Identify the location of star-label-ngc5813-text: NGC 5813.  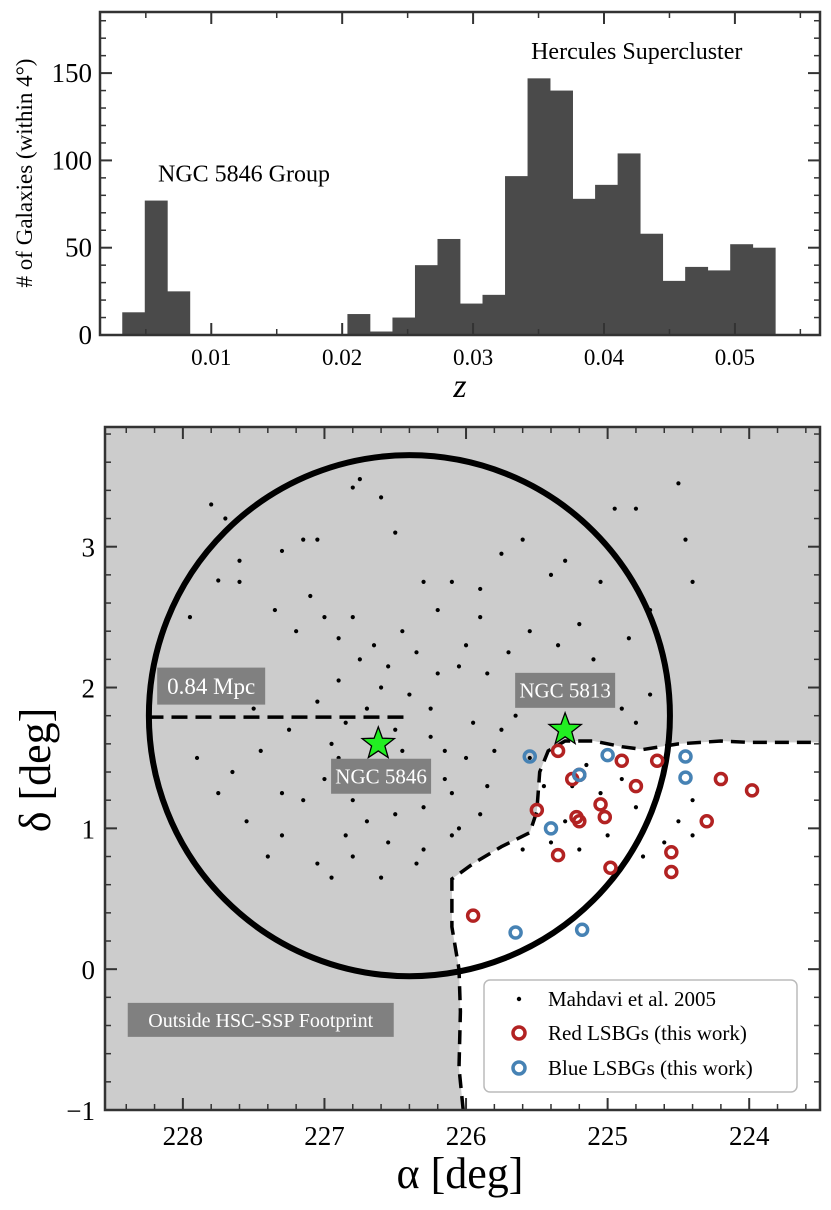
(565, 691).